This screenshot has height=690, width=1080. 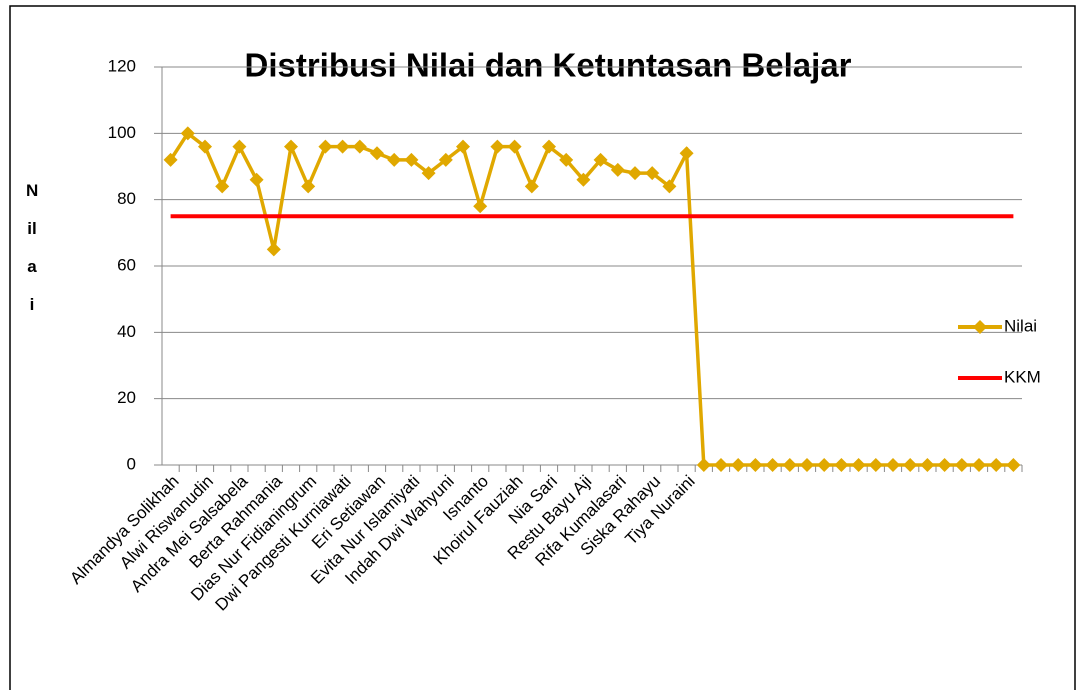 What do you see at coordinates (126, 264) in the screenshot?
I see `y-tick-label: 60` at bounding box center [126, 264].